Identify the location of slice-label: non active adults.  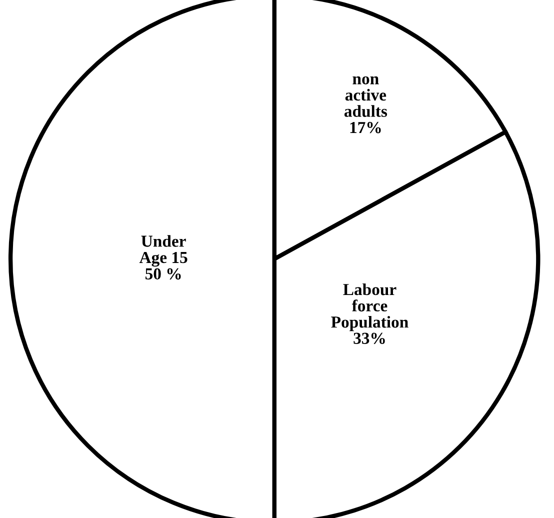
(366, 96).